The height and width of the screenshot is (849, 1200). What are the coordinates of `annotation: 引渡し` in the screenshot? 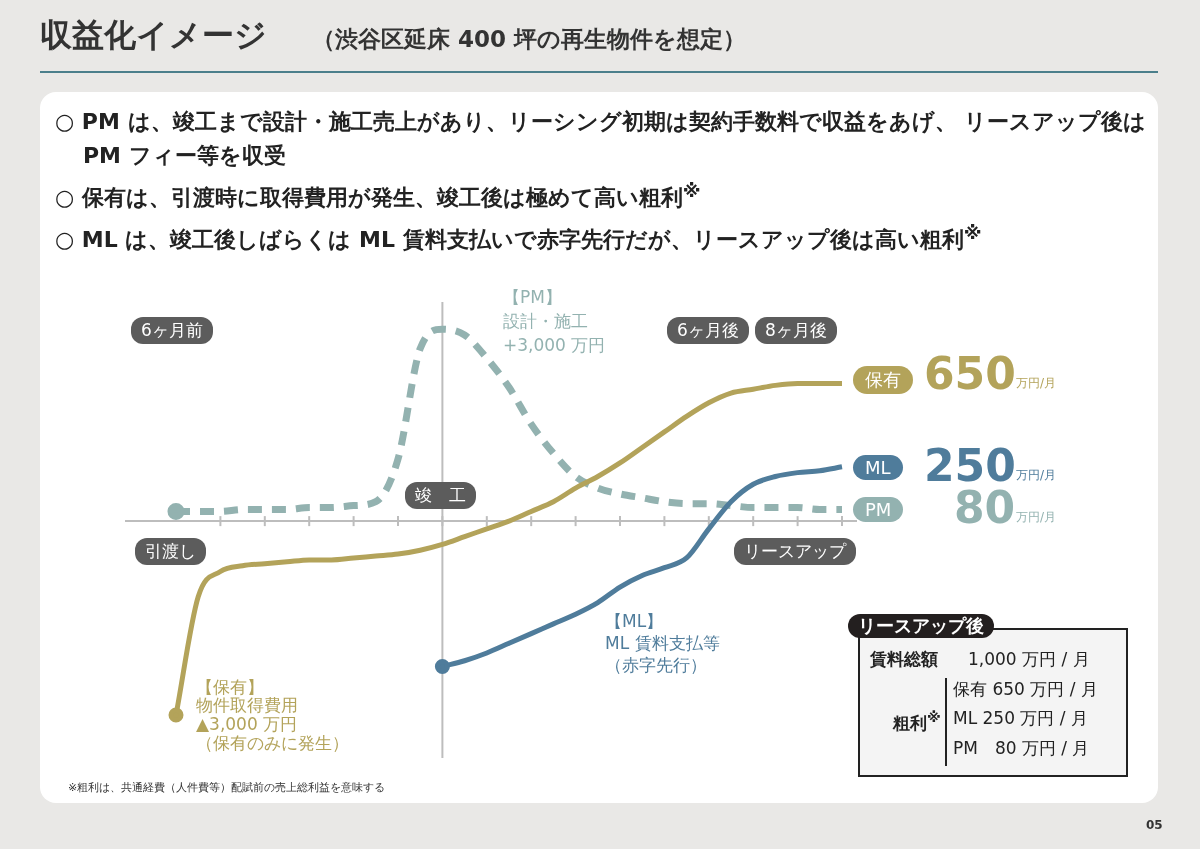 It's located at (170, 551).